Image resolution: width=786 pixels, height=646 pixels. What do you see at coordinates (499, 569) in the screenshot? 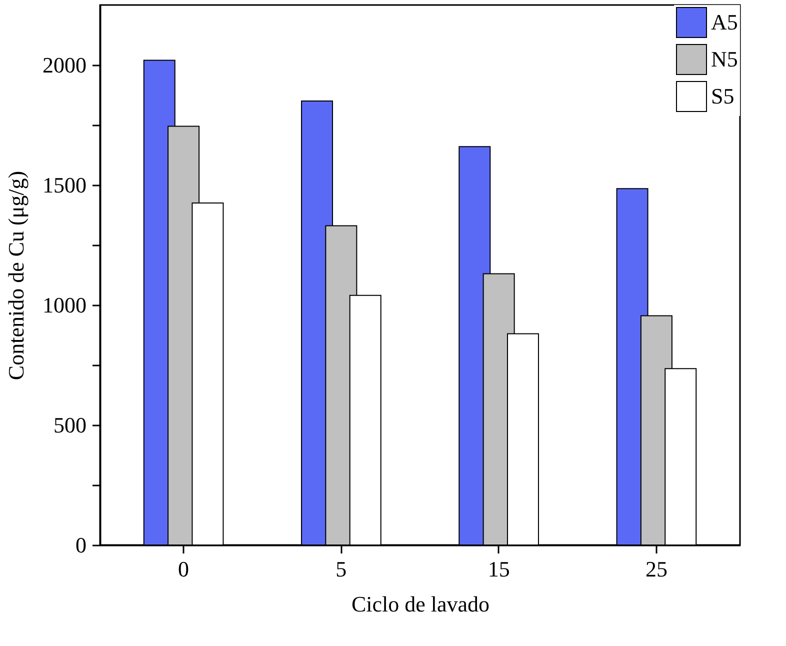
I see `x-tick-label: 15` at bounding box center [499, 569].